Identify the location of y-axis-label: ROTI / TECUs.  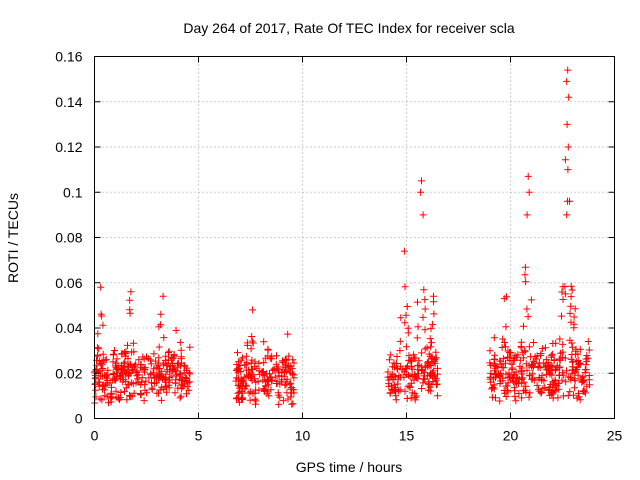
(13, 238).